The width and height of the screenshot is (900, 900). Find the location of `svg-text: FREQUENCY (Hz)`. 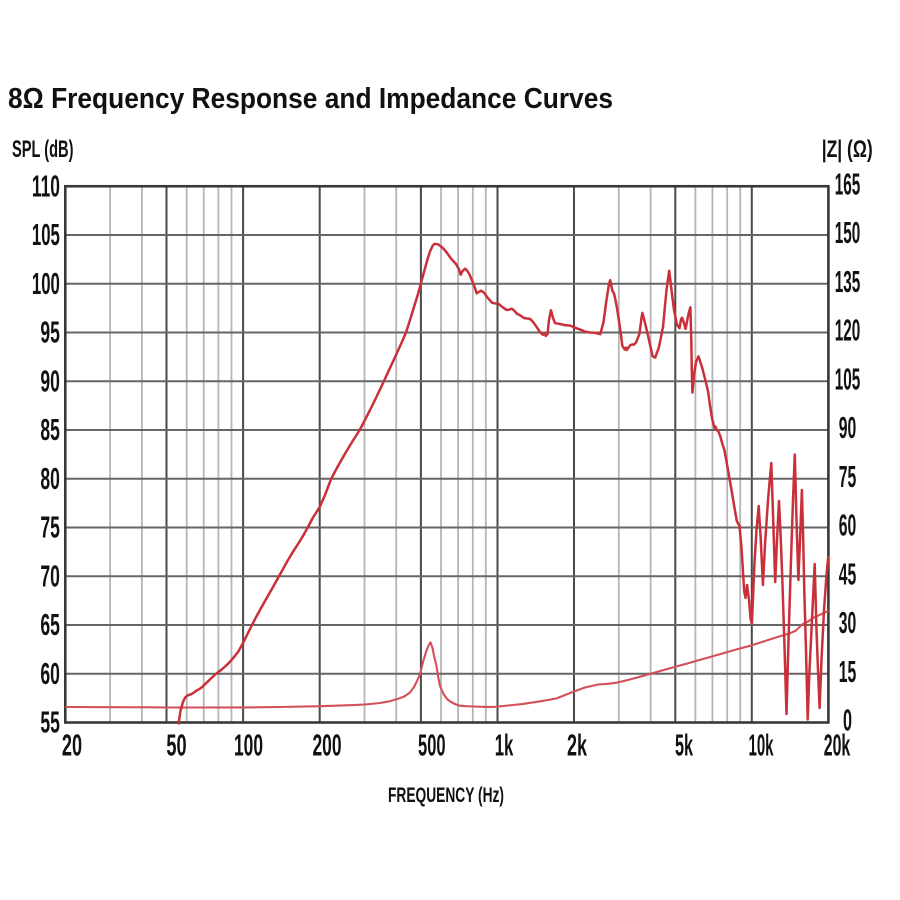

svg-text: FREQUENCY (Hz) is located at coordinates (446, 795).